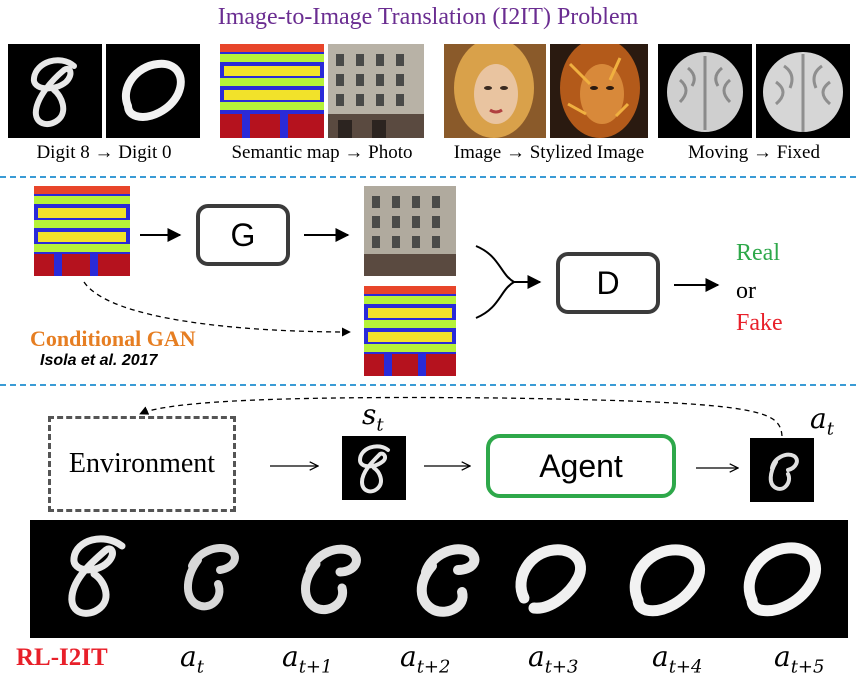  I want to click on environment-box: Environment, so click(142, 464).